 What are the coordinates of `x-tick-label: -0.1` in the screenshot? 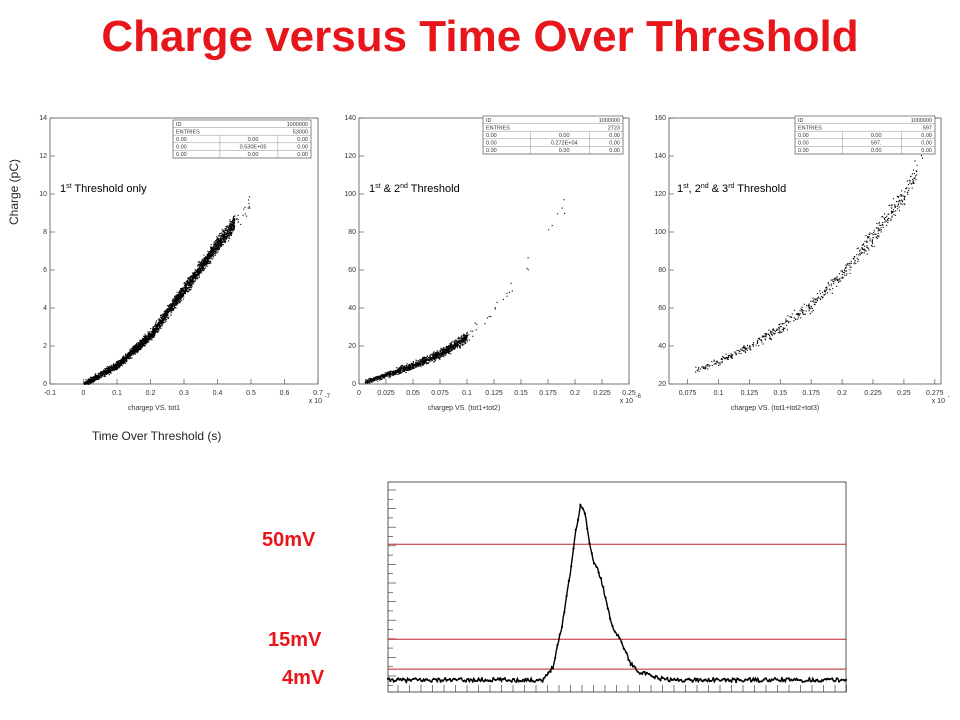 It's located at (50, 393).